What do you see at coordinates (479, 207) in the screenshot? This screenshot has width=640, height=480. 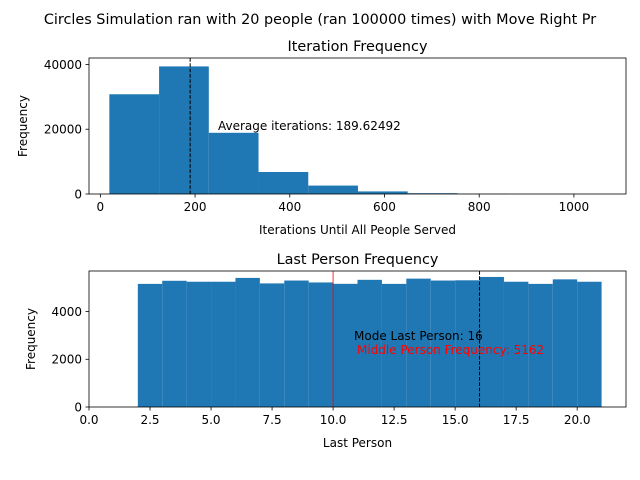 I see `x-tick-label: 800` at bounding box center [479, 207].